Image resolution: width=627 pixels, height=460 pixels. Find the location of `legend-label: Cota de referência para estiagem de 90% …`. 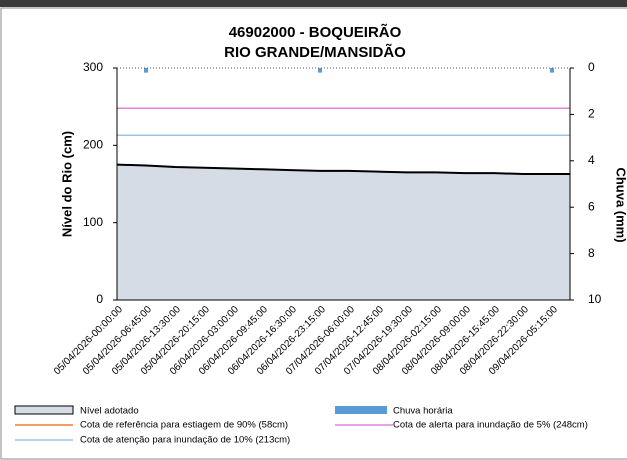

legend-label: Cota de referência para estiagem de 90% … is located at coordinates (184, 425).